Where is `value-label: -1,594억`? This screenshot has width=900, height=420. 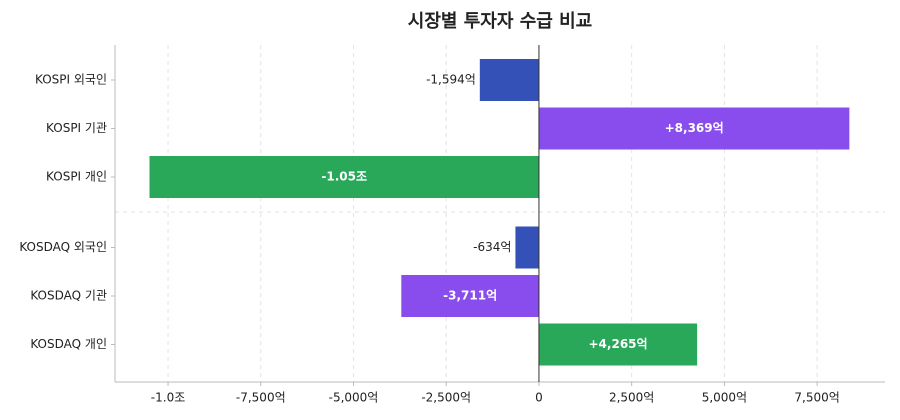
value-label: -1,594억 is located at coordinates (451, 80).